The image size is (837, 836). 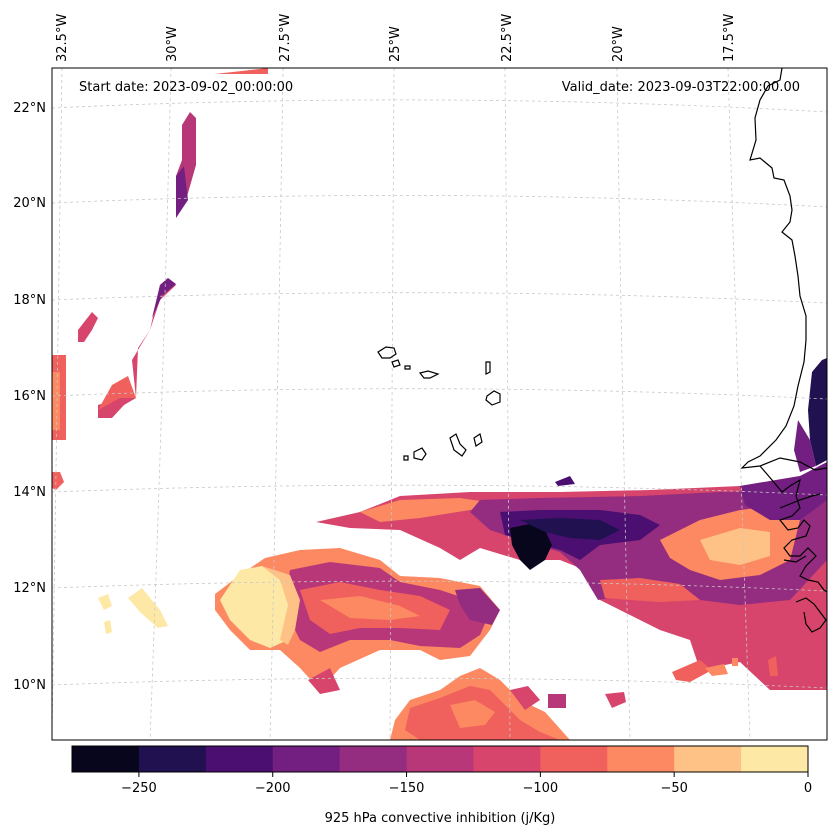 I want to click on meridian-22.5W, so click(x=507, y=404).